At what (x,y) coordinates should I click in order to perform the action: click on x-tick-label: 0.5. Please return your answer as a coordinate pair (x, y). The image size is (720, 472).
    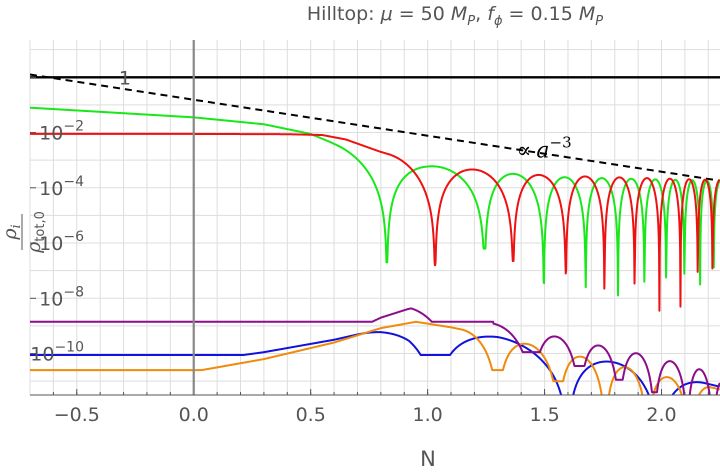
    Looking at the image, I should click on (311, 415).